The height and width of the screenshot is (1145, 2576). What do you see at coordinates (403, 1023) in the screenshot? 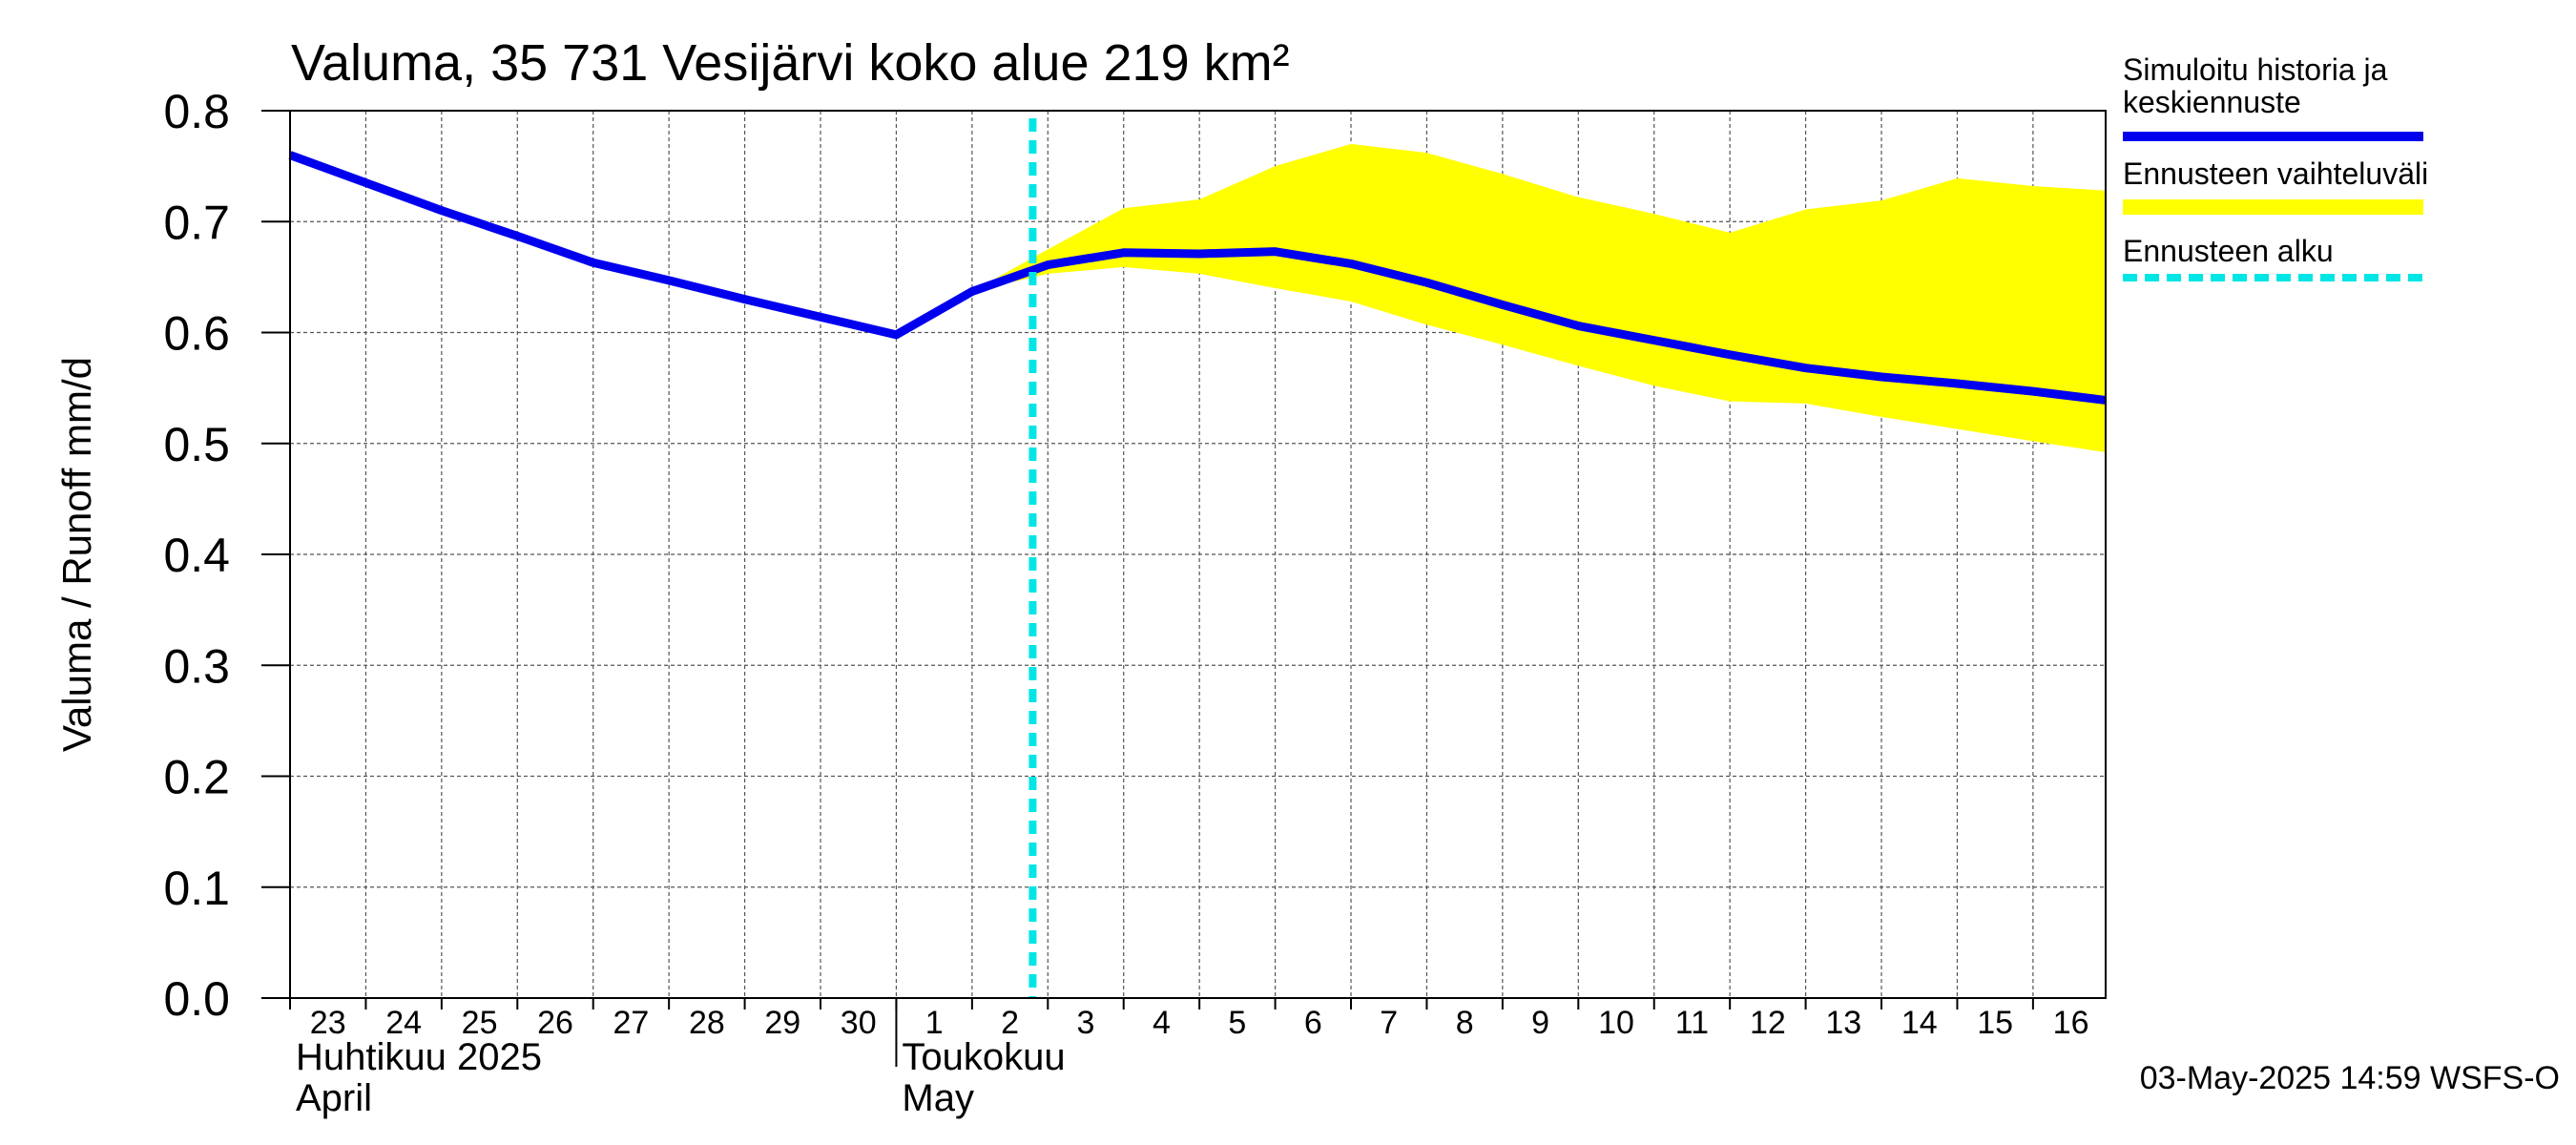
I see `x-tick-label: 24` at bounding box center [403, 1023].